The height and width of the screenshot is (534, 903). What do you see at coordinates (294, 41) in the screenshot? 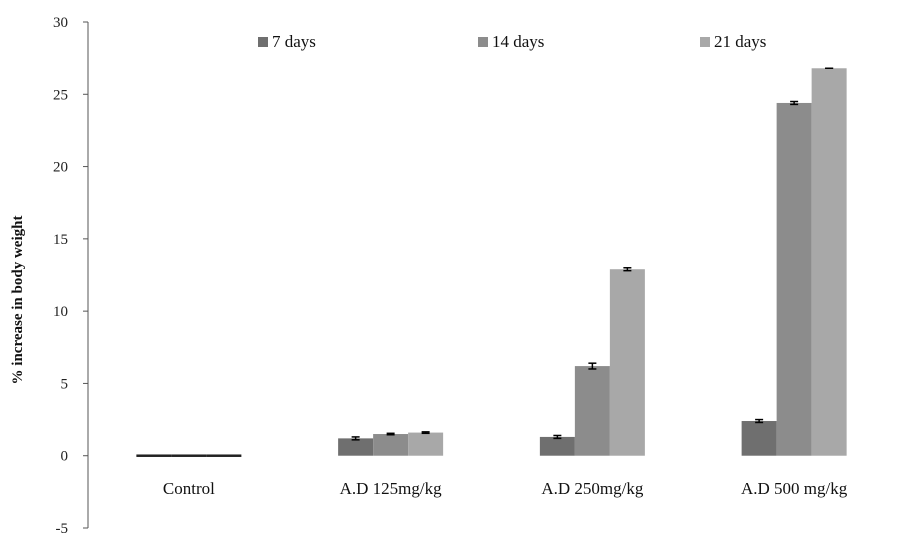
I see `legend-label: 7 days` at bounding box center [294, 41].